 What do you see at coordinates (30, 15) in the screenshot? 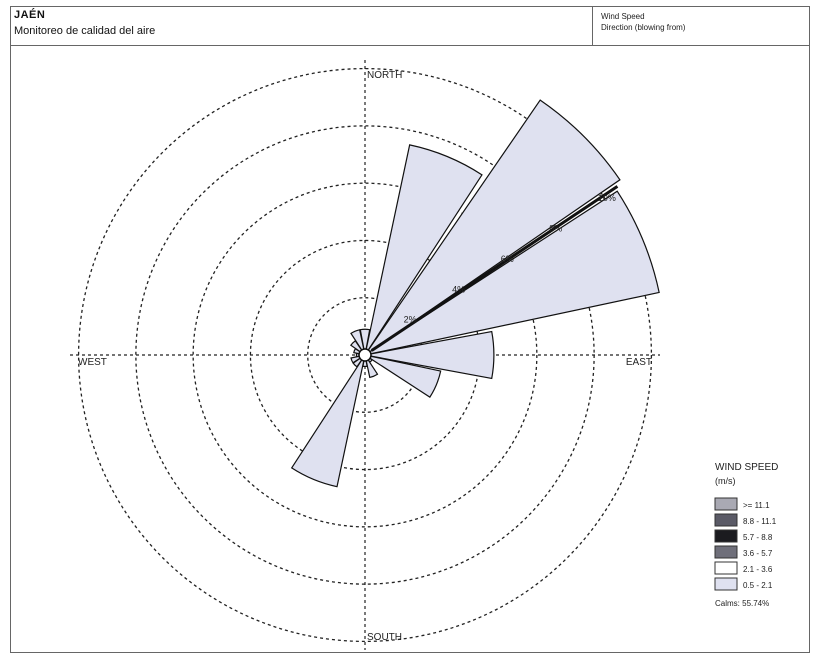
I see `location-title: JAÉN` at bounding box center [30, 15].